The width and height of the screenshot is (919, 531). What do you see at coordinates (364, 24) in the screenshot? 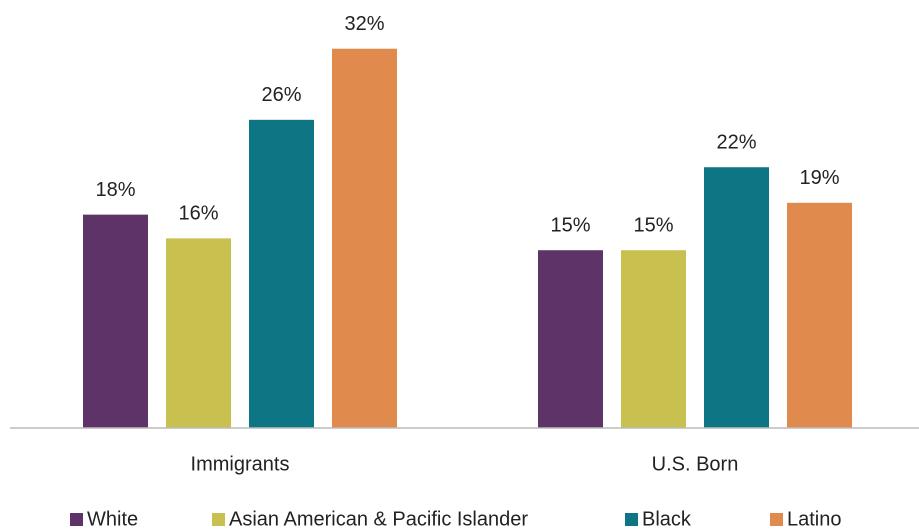
I see `value-label: 32%` at bounding box center [364, 24].